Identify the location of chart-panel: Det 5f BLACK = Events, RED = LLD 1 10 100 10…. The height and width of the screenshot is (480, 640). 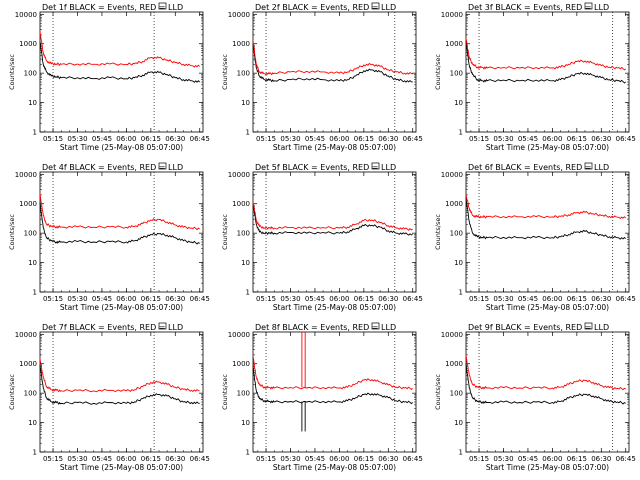
(322, 237).